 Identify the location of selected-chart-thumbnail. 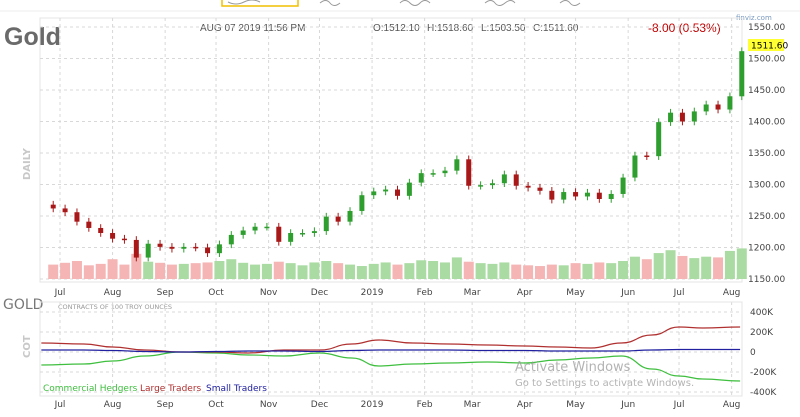
(260, 3).